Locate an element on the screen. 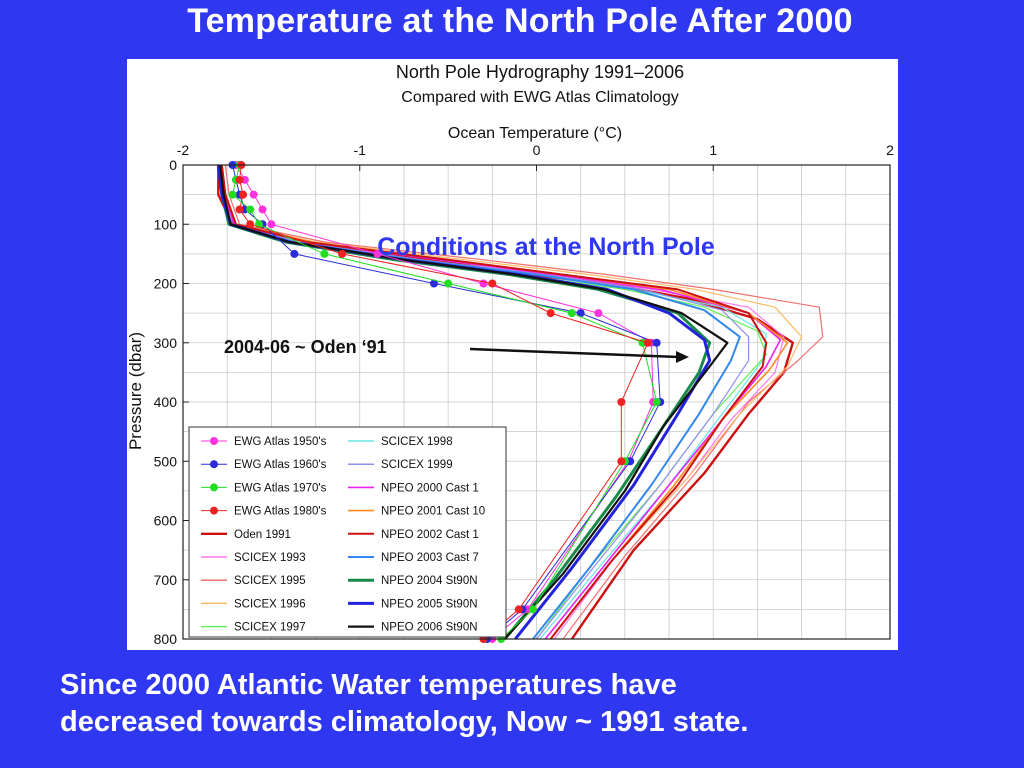 The width and height of the screenshot is (1024, 768). y-tick-label: 400 is located at coordinates (166, 402).